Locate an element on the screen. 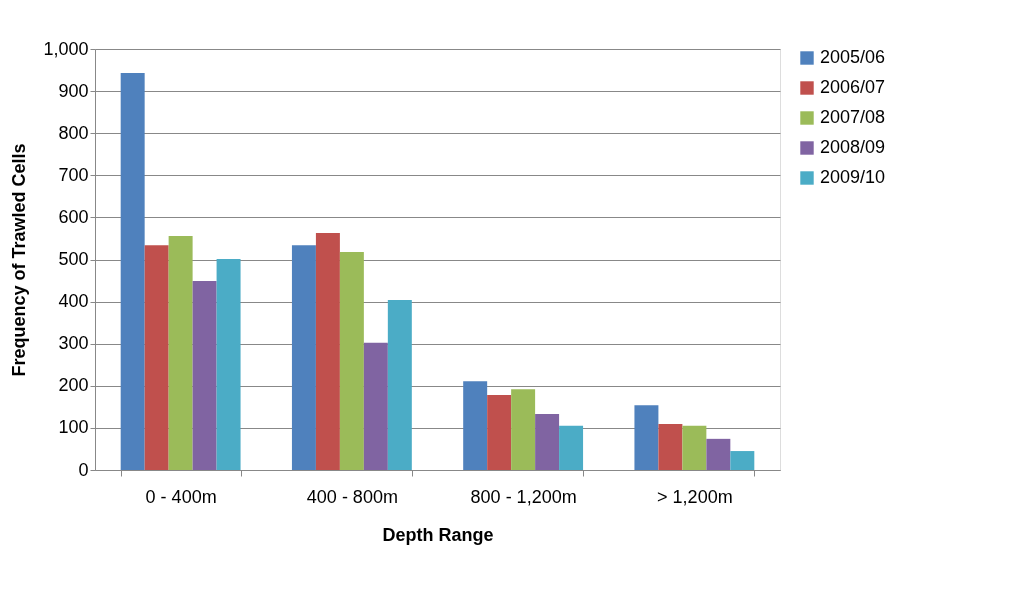 The image size is (1035, 599). x-tick-label: 400 - 800m is located at coordinates (352, 496).